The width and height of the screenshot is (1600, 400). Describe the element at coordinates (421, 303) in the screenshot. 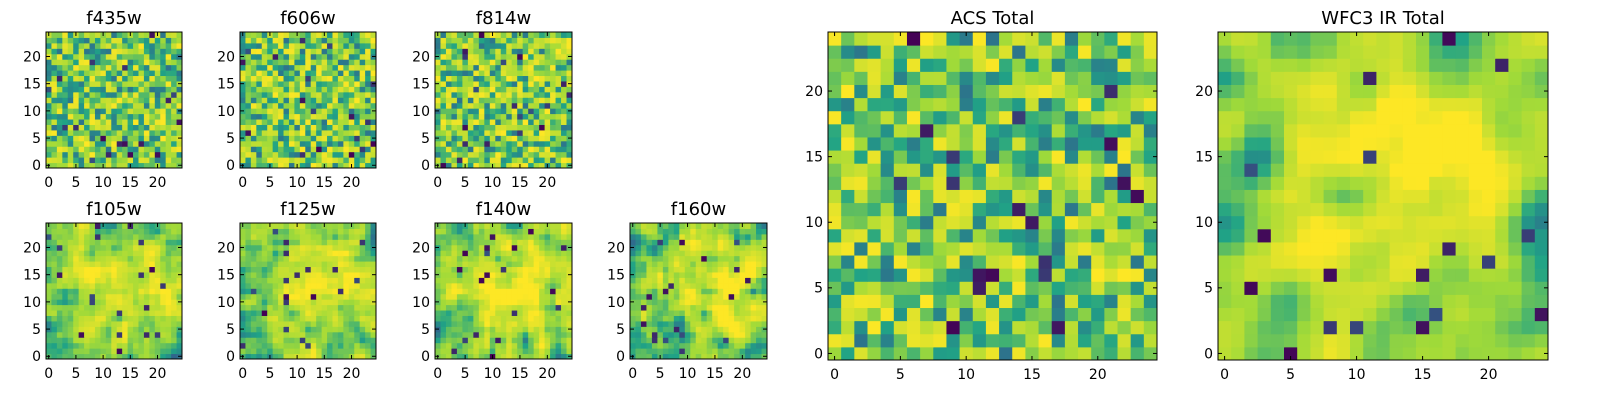

I see `y-tick-label: 10` at that location.